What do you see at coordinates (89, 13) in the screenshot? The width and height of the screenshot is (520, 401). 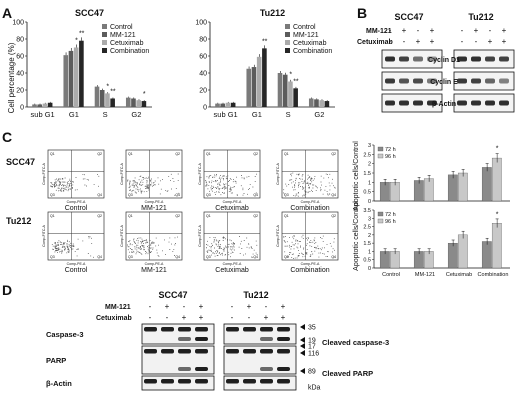 I see `chart-title: SCC47` at bounding box center [89, 13].